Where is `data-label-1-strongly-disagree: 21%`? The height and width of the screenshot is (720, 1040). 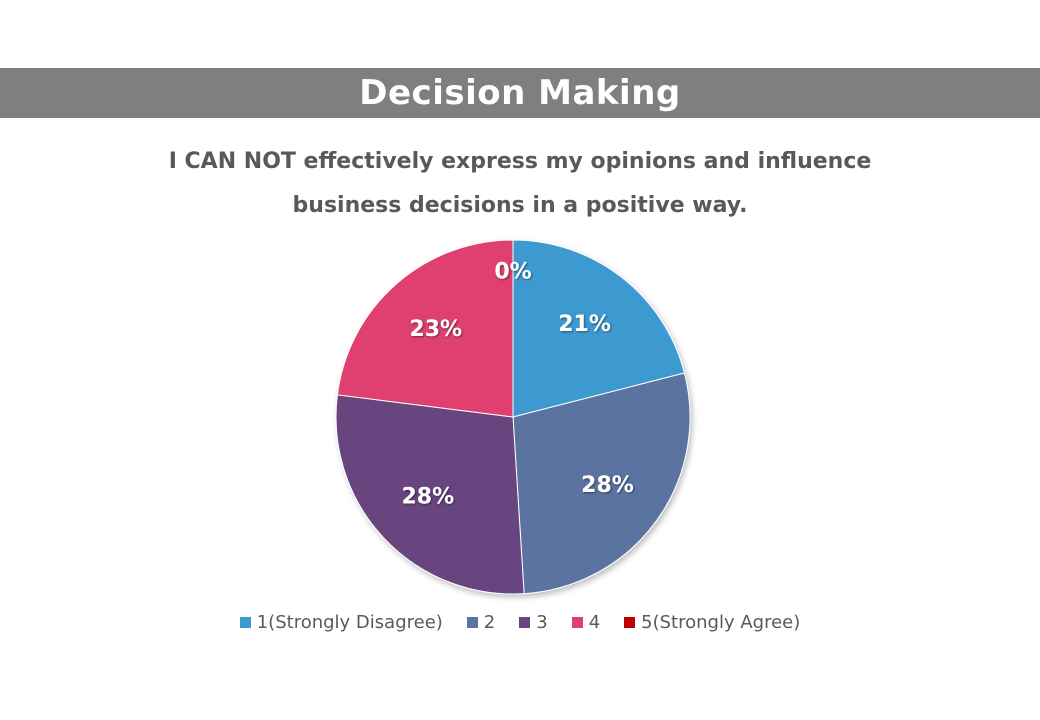 data-label-1-strongly-disagree: 21% is located at coordinates (584, 324).